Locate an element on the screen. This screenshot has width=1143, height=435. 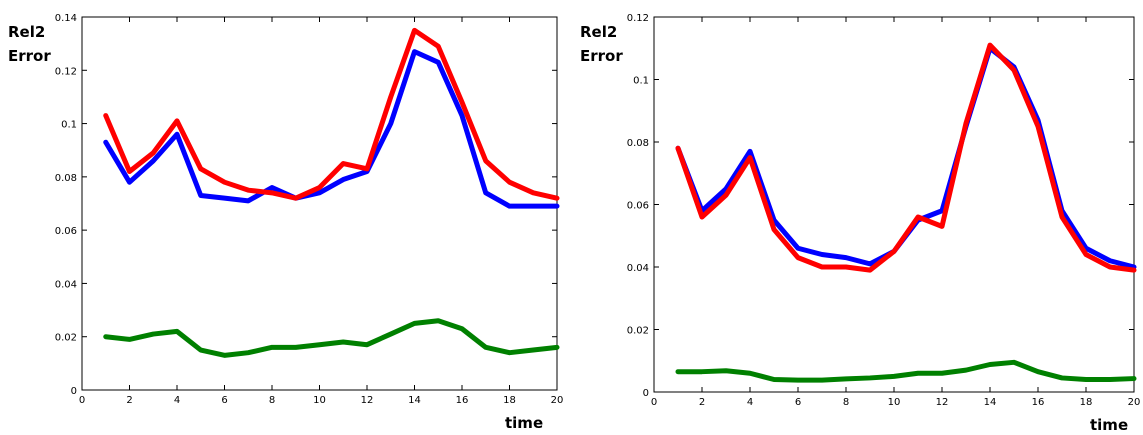
left-ylabel-line2: Error is located at coordinates (29, 56).